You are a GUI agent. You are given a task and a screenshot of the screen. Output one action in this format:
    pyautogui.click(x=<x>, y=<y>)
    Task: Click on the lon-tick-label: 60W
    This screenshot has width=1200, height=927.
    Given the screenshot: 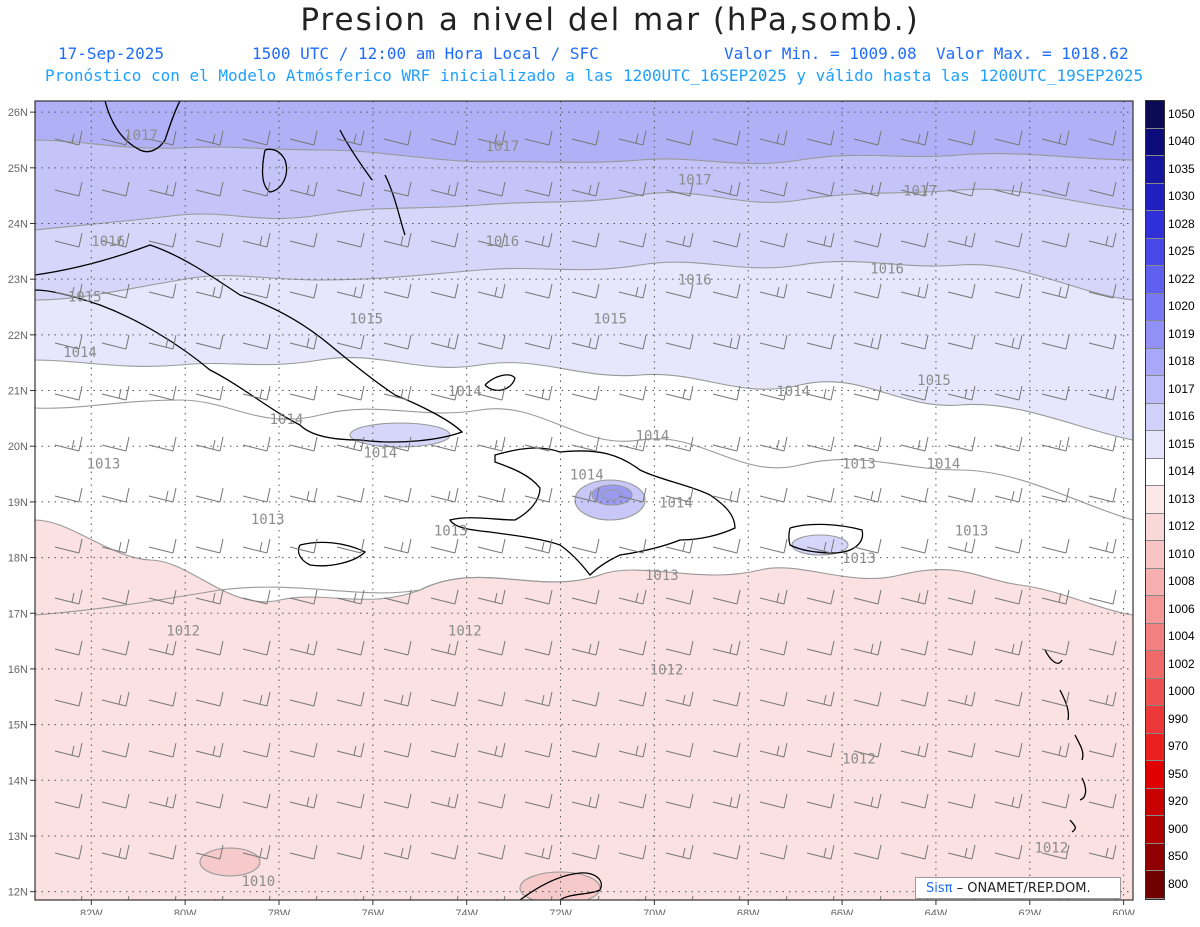 What is the action you would take?
    pyautogui.click(x=1123, y=911)
    